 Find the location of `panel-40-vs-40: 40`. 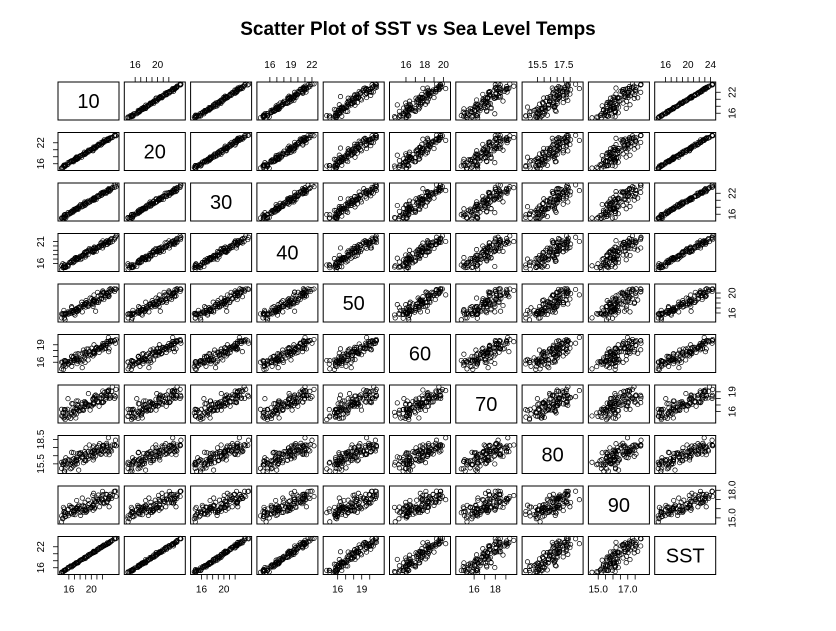

panel-40-vs-40: 40 is located at coordinates (287, 252).